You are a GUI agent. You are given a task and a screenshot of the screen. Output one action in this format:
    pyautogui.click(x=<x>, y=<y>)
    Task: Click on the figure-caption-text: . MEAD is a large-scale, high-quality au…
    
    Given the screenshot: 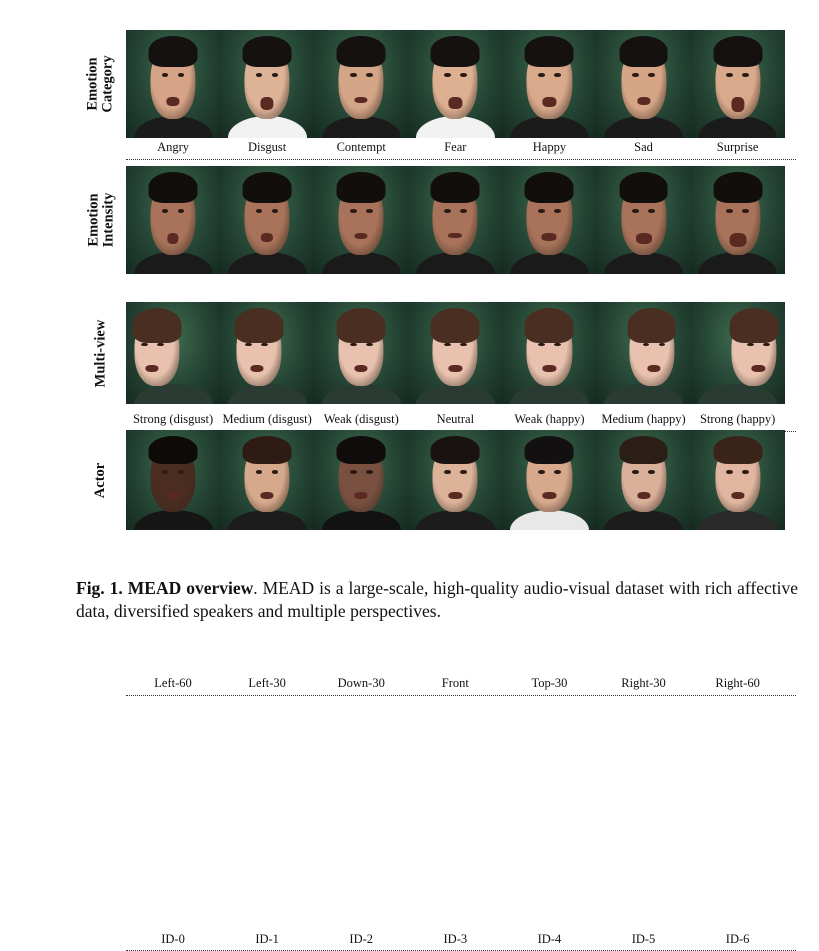 What is the action you would take?
    pyautogui.click(x=437, y=599)
    